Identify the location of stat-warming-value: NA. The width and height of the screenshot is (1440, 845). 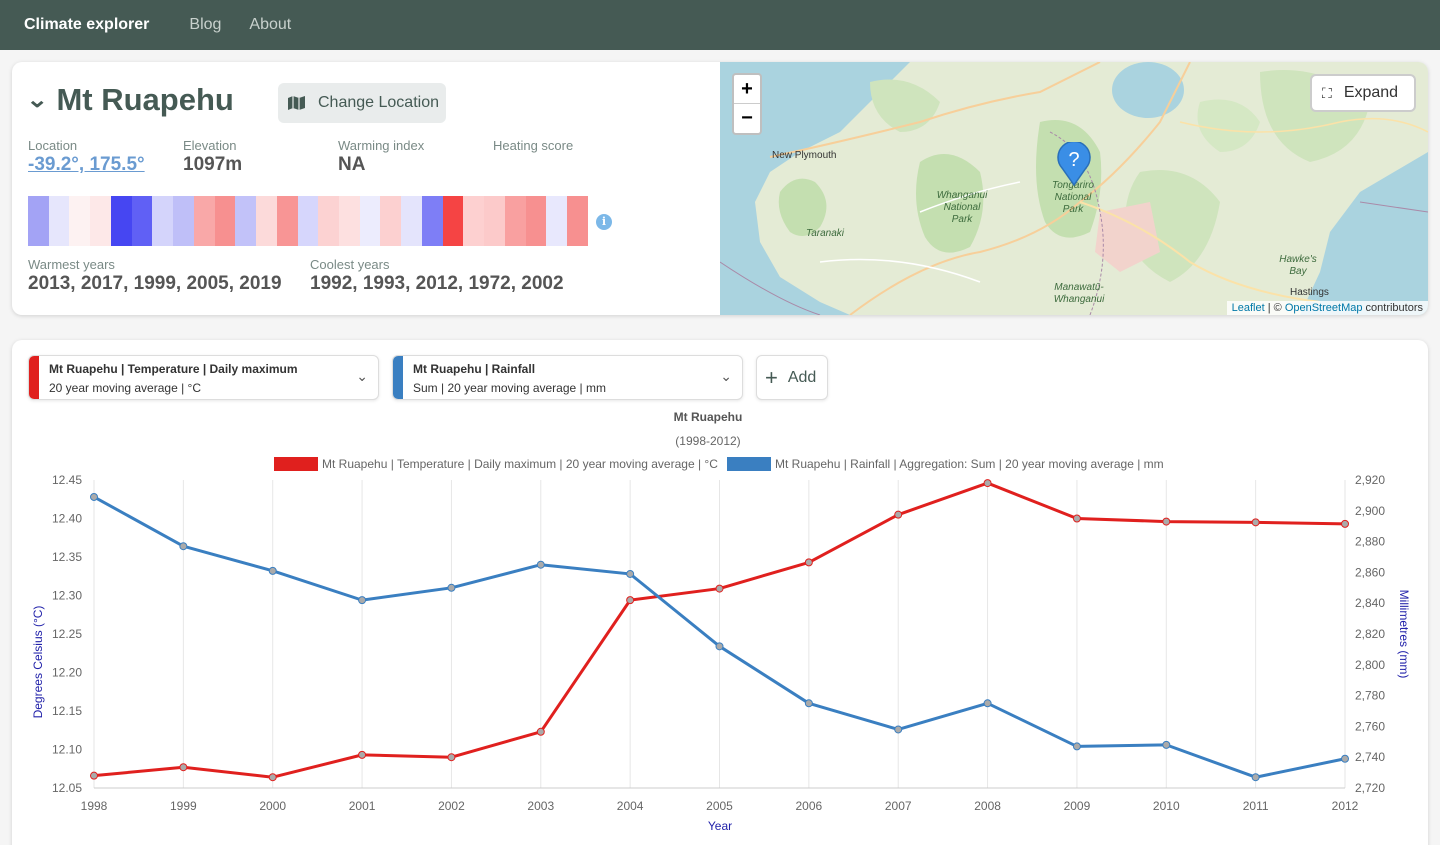
(352, 164).